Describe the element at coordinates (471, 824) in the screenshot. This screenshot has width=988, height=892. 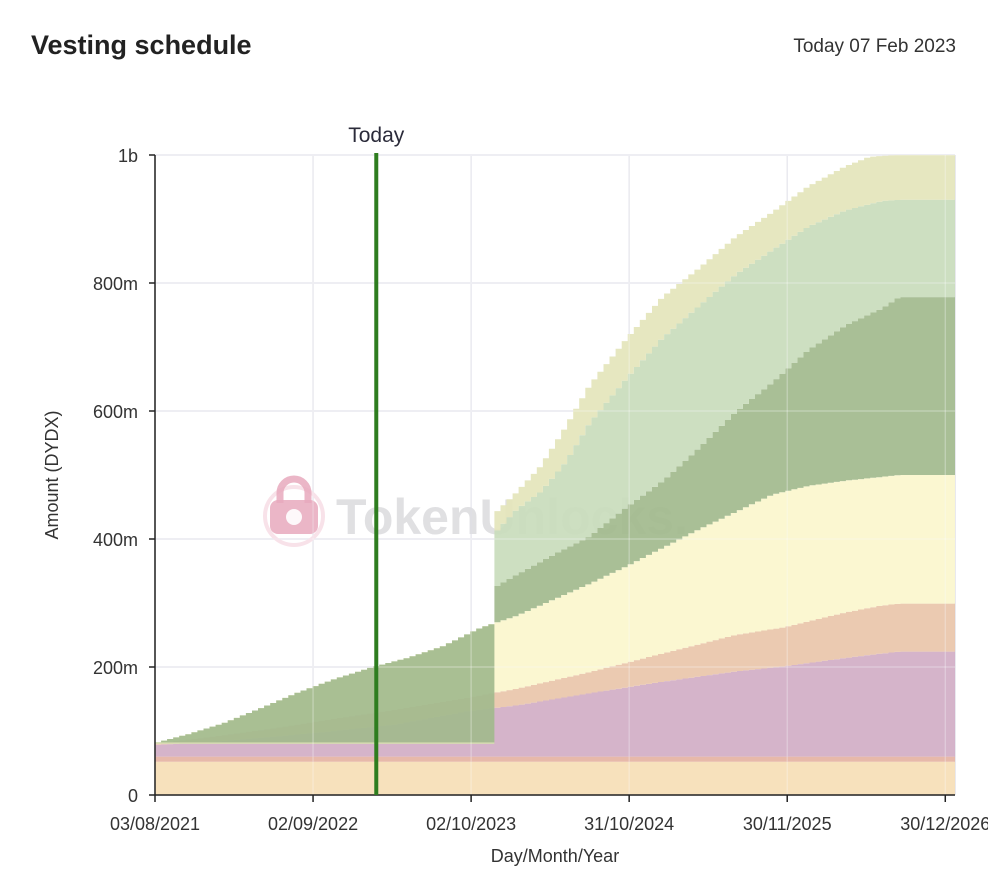
I see `x-tick-label: 02/10/2023` at that location.